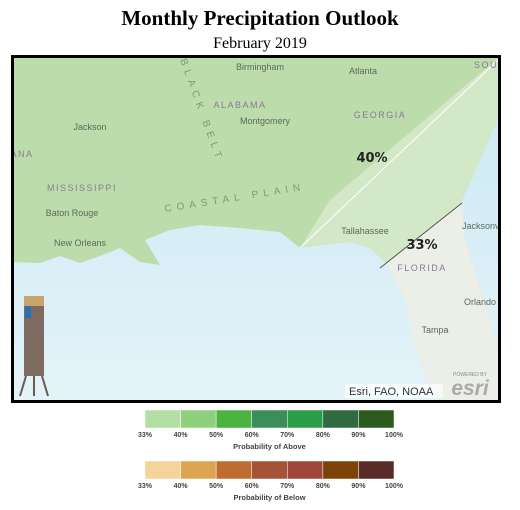 The height and width of the screenshot is (510, 520). Describe the element at coordinates (480, 302) in the screenshot. I see `place: Orlando` at that location.